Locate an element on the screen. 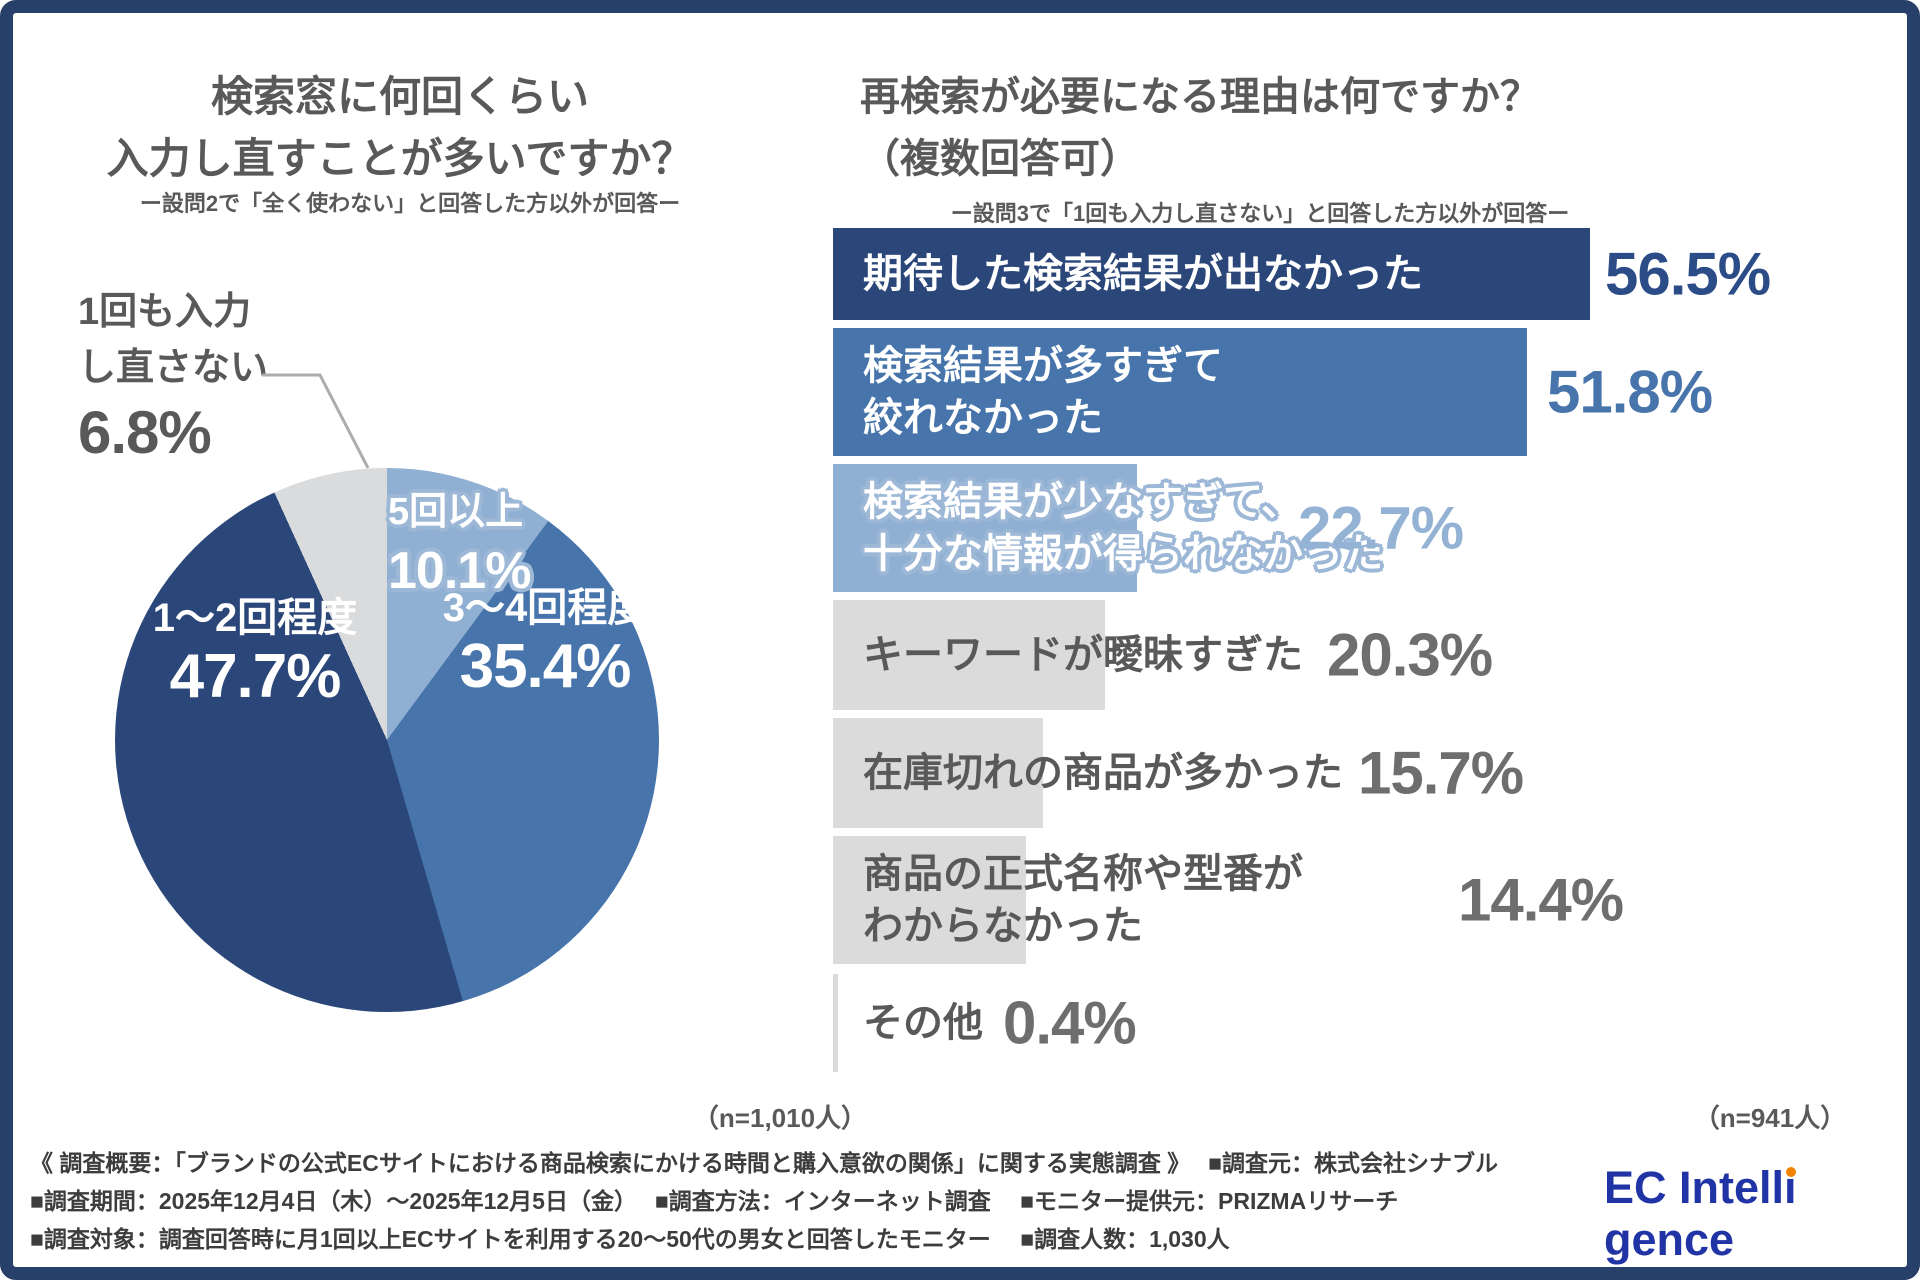 Image resolution: width=1920 pixels, height=1280 pixels. pie-slice-label-none: 1回も入力 し直さない 6.8% is located at coordinates (173, 377).